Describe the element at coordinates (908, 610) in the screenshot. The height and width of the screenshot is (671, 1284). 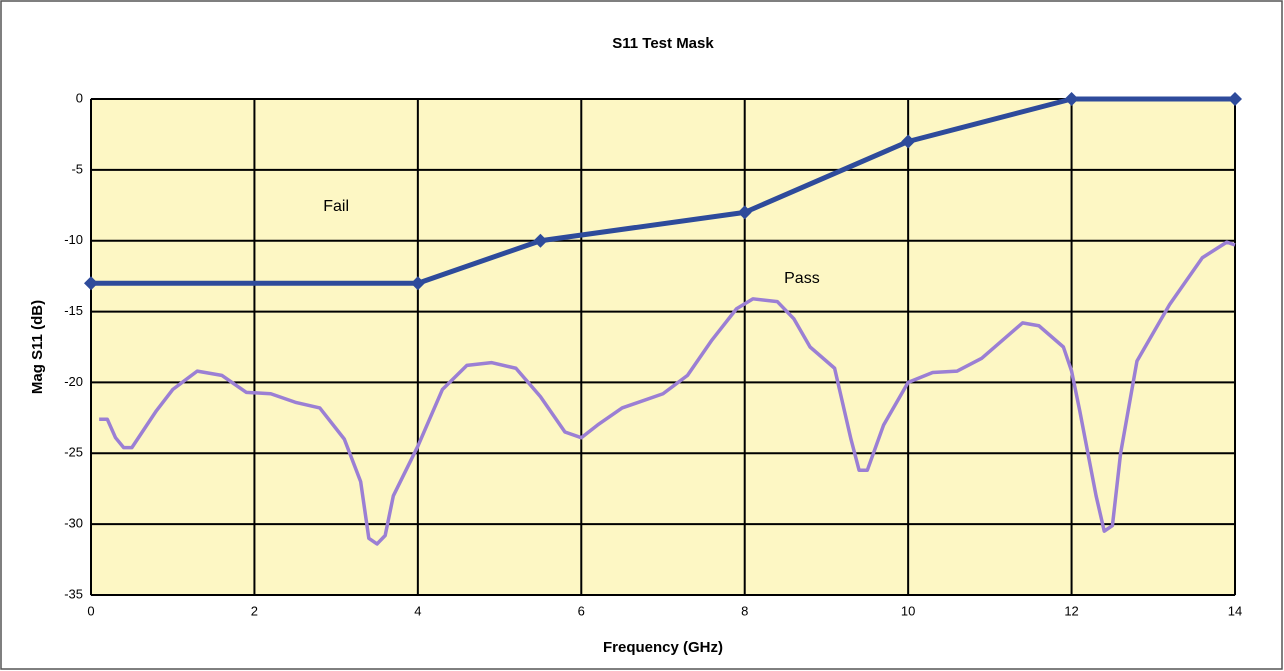
I see `x-tick-label: 10` at that location.